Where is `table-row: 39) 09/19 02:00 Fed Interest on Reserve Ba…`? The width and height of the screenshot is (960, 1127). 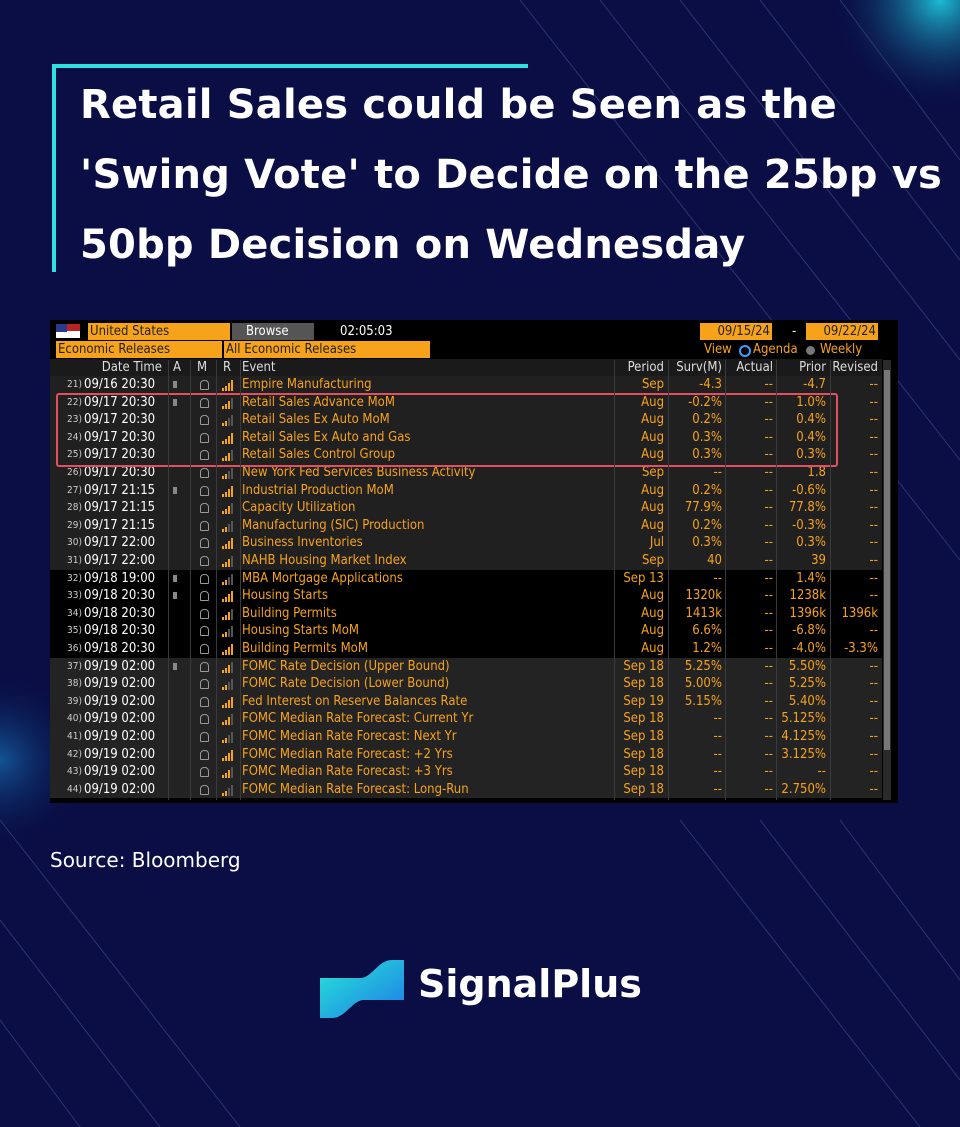
table-row: 39) 09/19 02:00 Fed Interest on Reserve Ba… is located at coordinates (466, 701).